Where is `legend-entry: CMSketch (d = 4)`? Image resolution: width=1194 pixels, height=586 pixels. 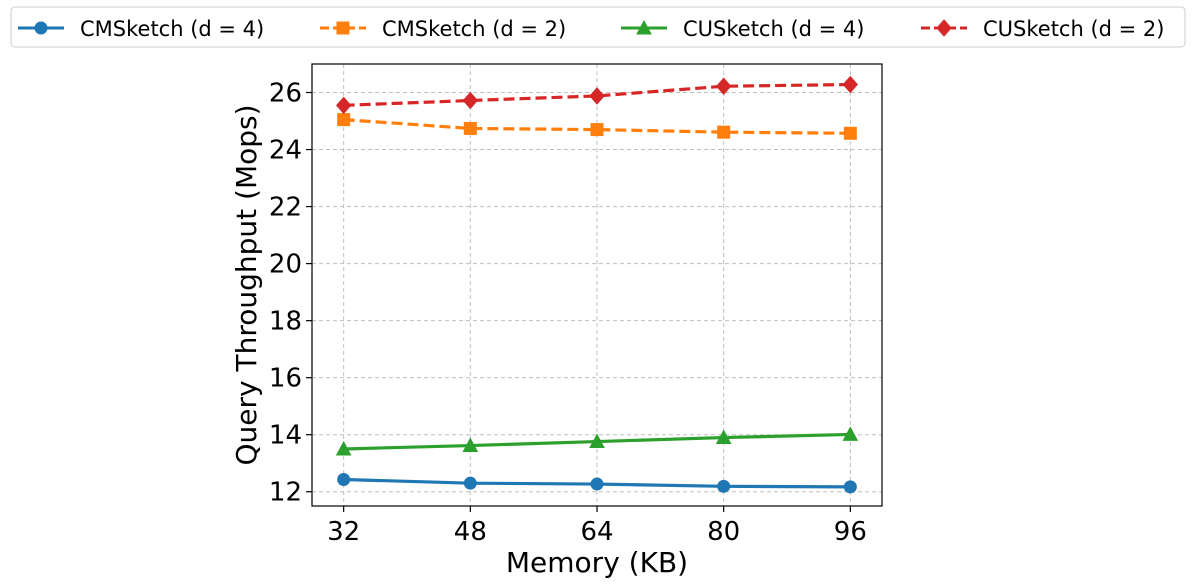 legend-entry: CMSketch (d = 4) is located at coordinates (141, 29).